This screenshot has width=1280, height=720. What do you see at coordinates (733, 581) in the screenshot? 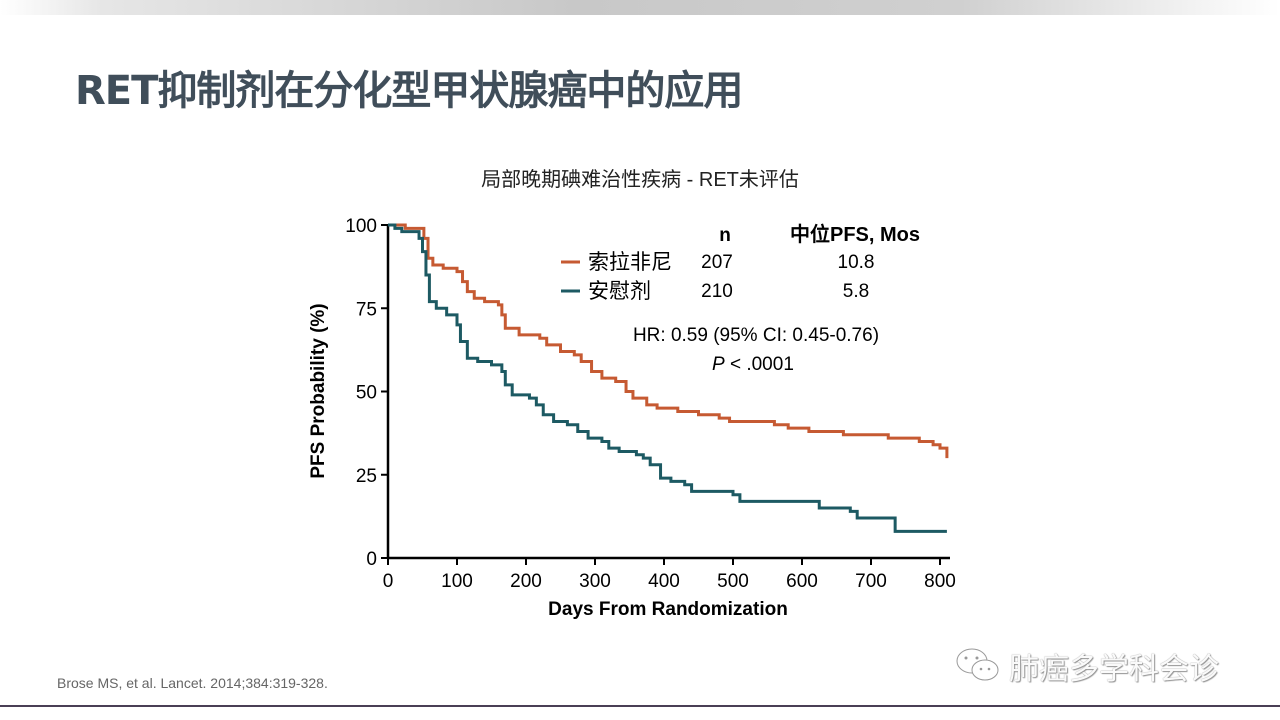
I see `x-tick-label: 500` at bounding box center [733, 581].